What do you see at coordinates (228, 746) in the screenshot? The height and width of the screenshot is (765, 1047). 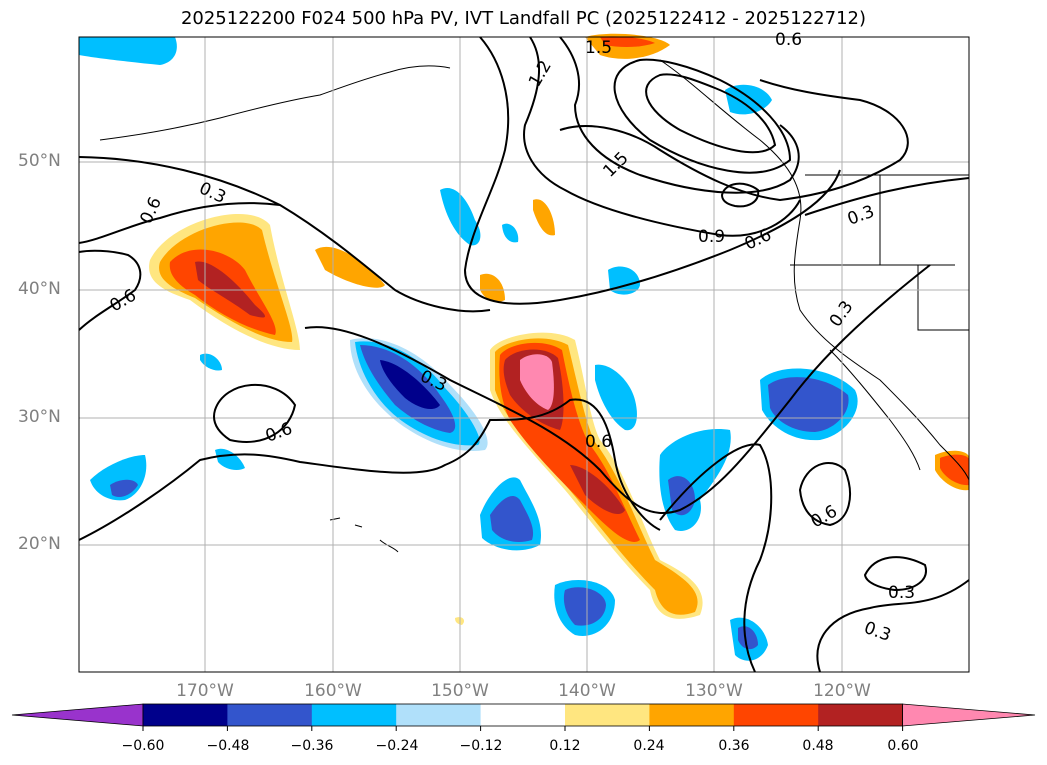 I see `colorbar-tick-label: −0.48` at bounding box center [228, 746].